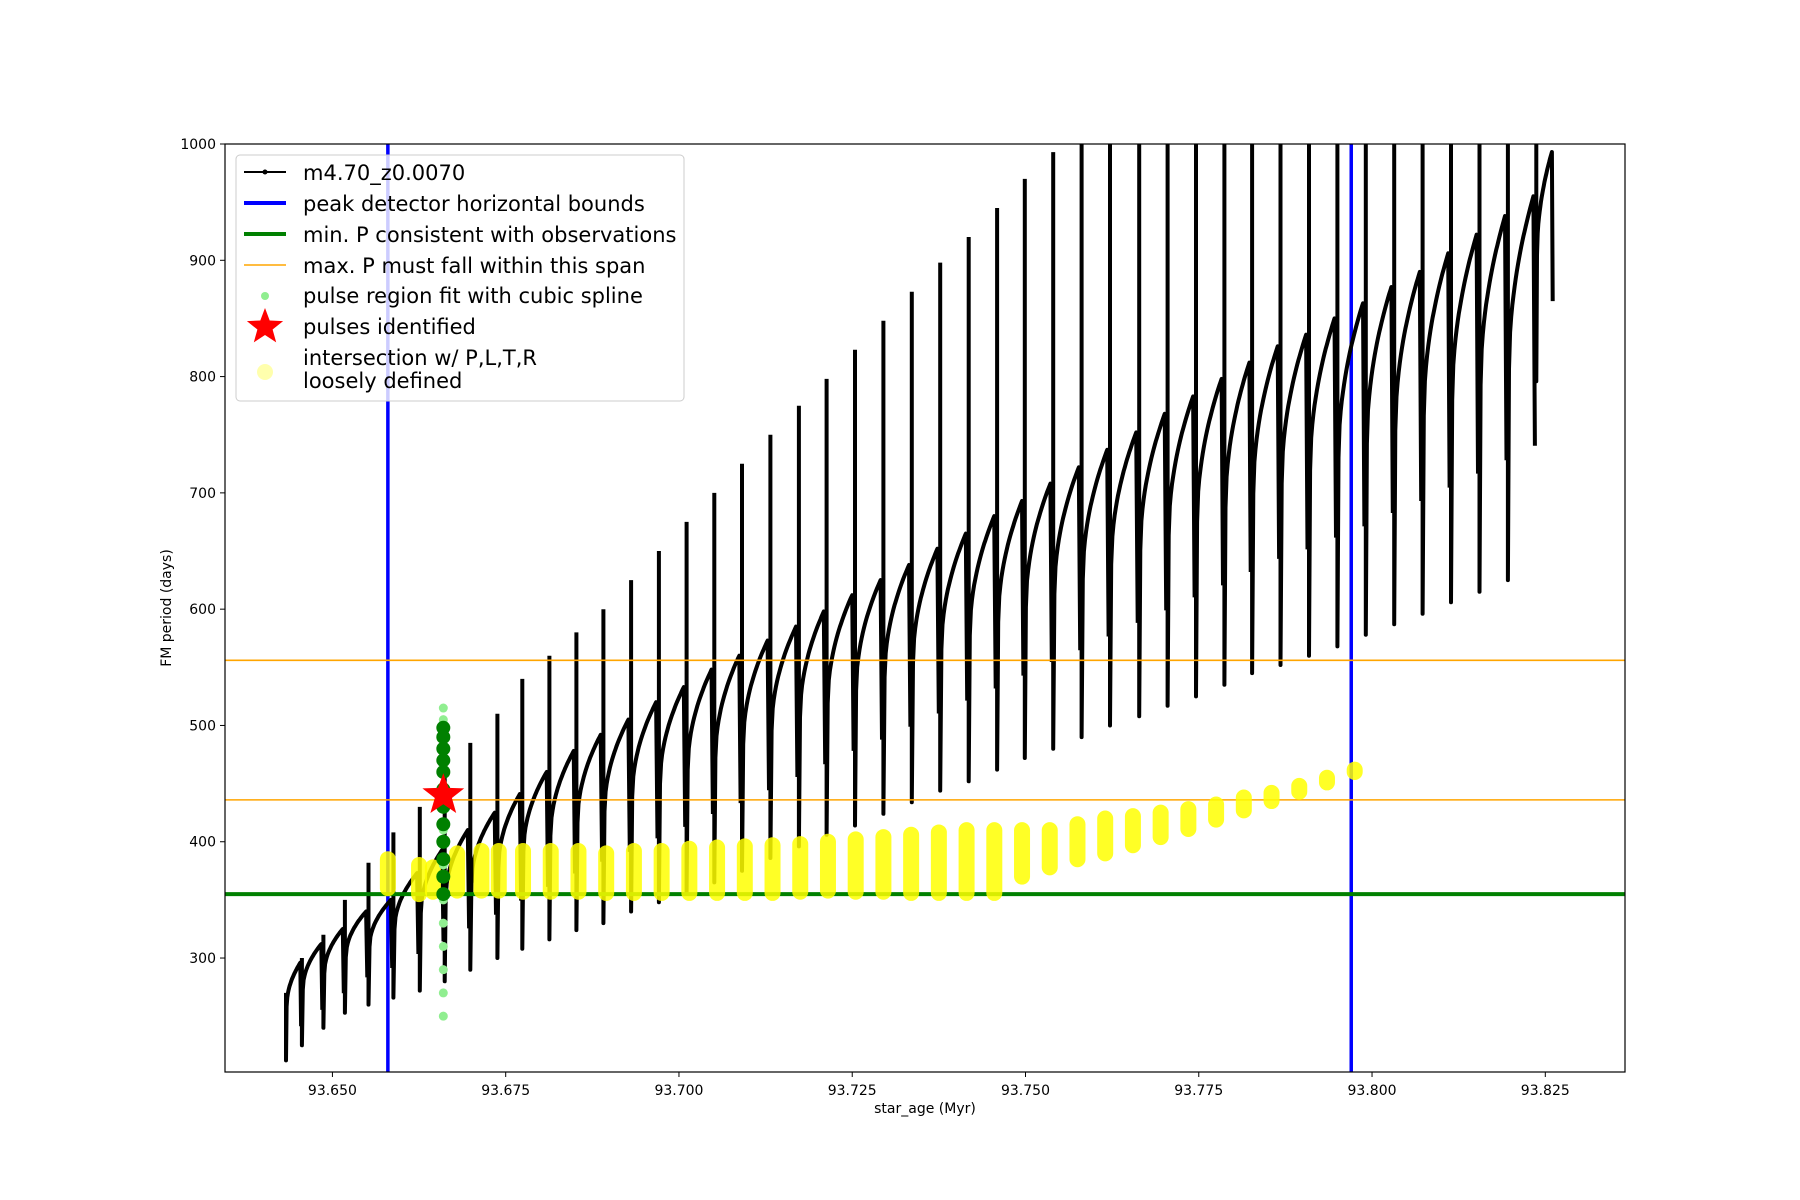 The width and height of the screenshot is (1800, 1200). Describe the element at coordinates (202, 552) in the screenshot. I see `y-axis-ticks: 300 400 500 600 700 800 900 1000` at that location.